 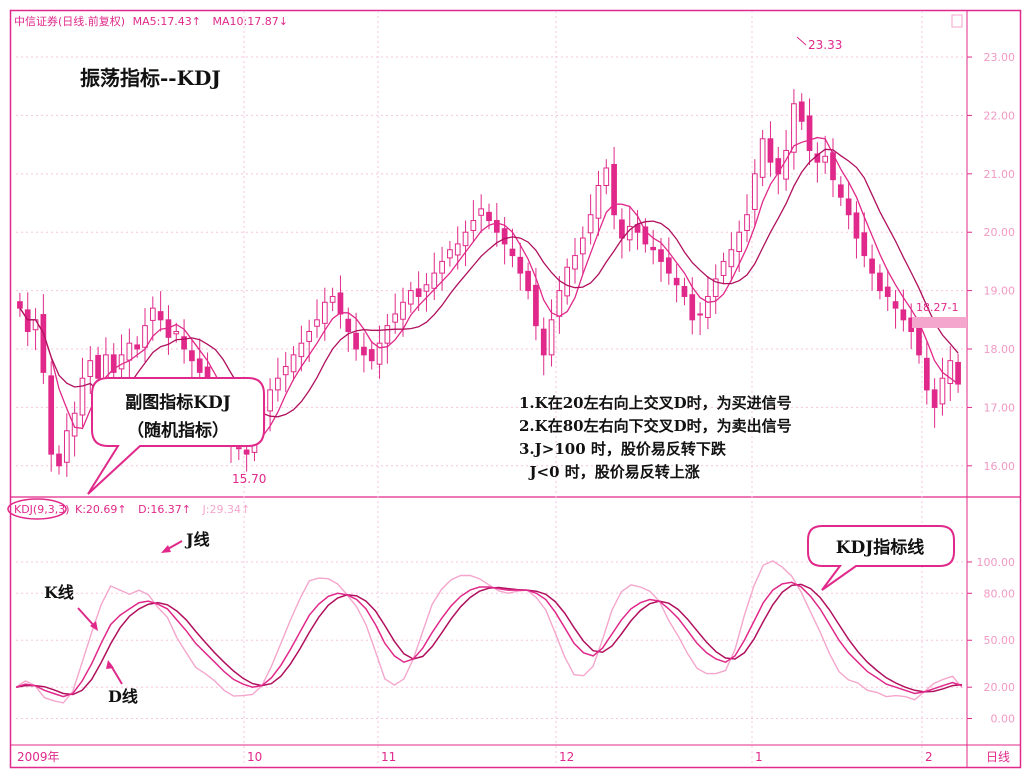 I want to click on period-label: 日线, so click(x=998, y=757).